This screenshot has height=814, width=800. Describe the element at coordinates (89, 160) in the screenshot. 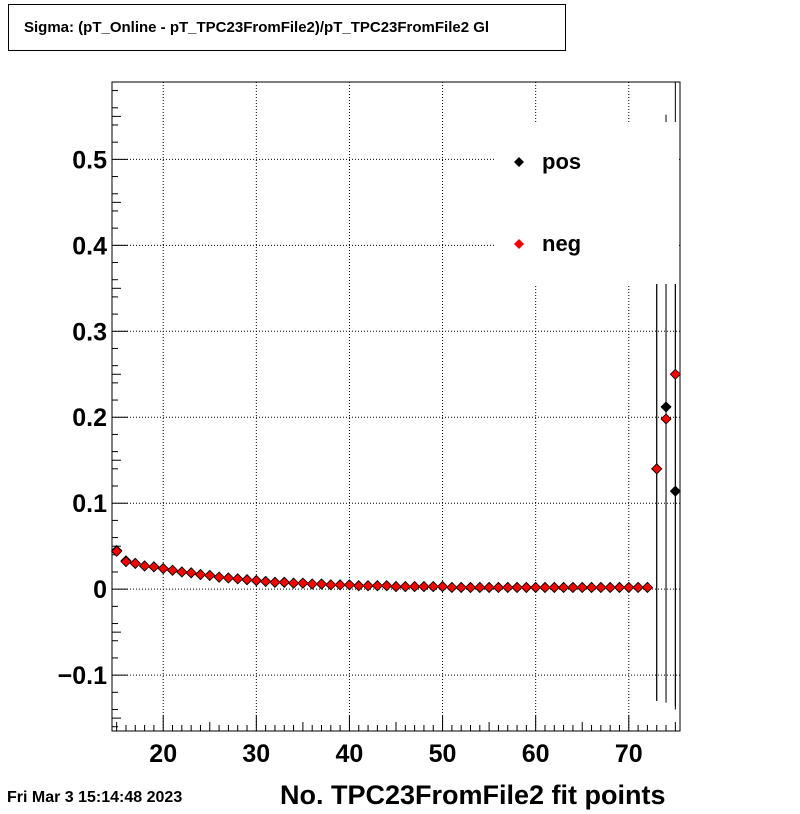

I see `y-tick-label: 0.5` at that location.